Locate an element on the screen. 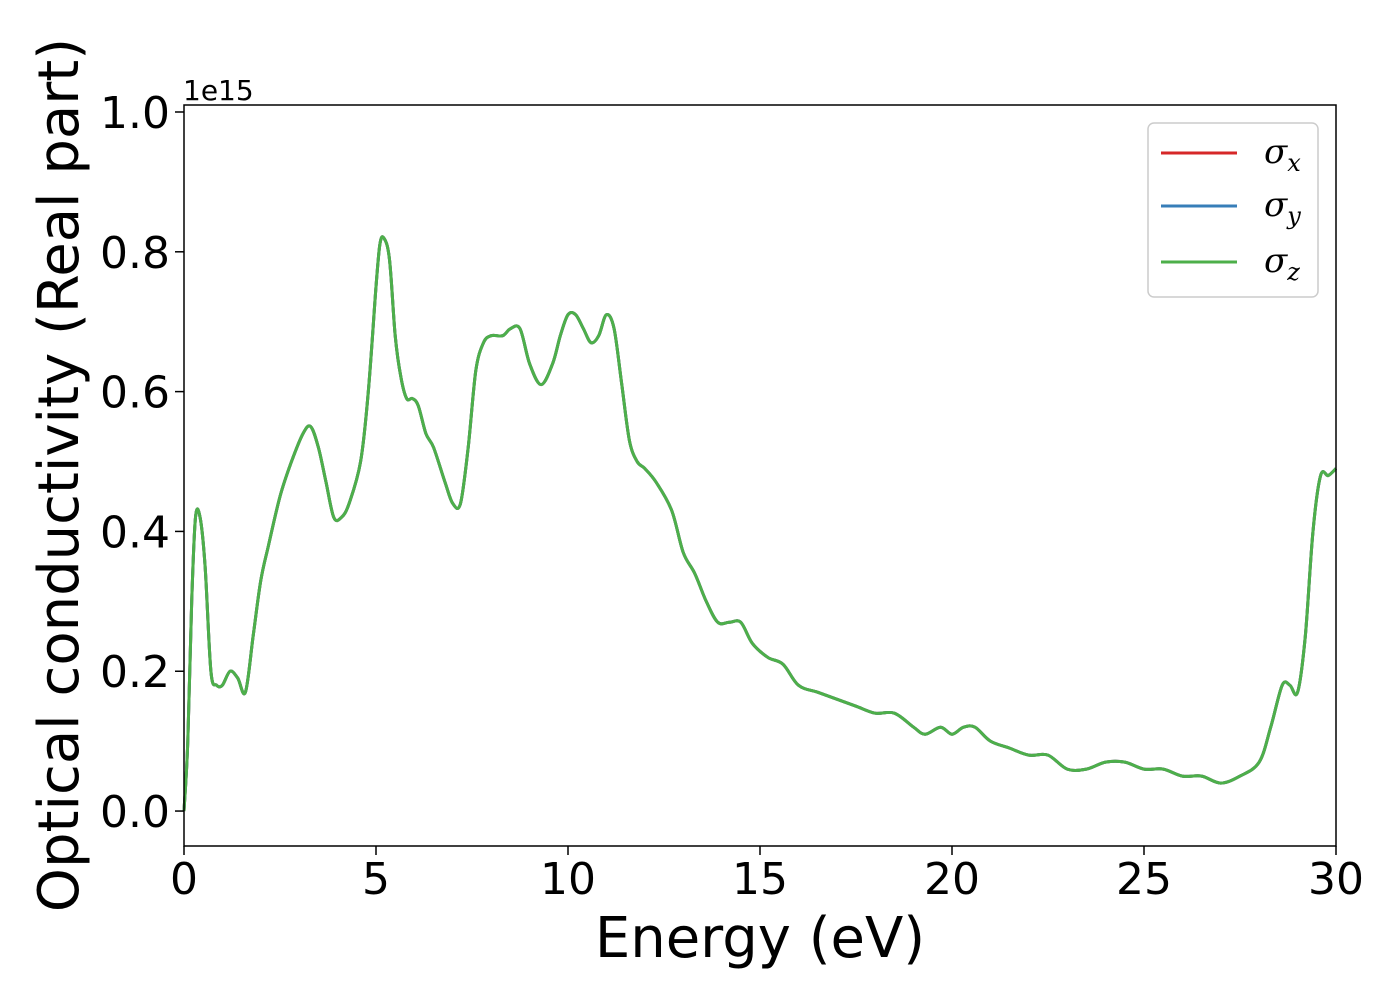 The image size is (1400, 1000). x-tick-label: 0 is located at coordinates (184, 879).